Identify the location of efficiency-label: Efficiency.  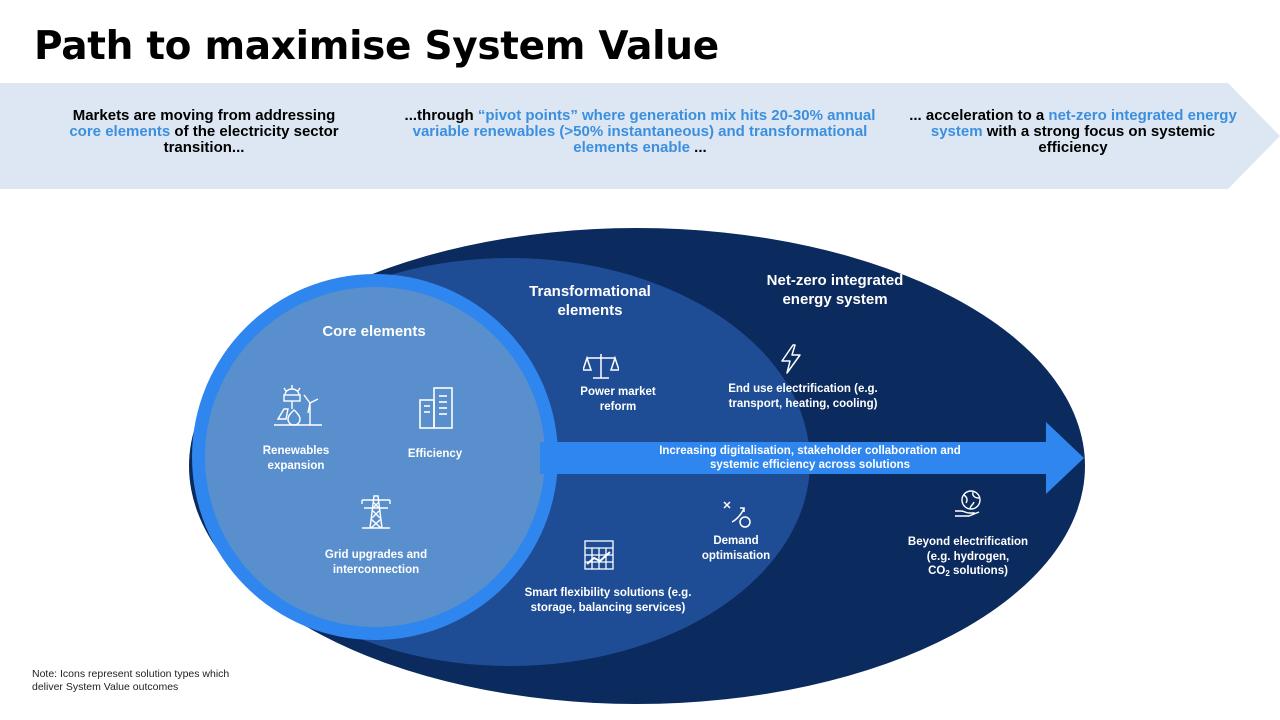
(435, 454).